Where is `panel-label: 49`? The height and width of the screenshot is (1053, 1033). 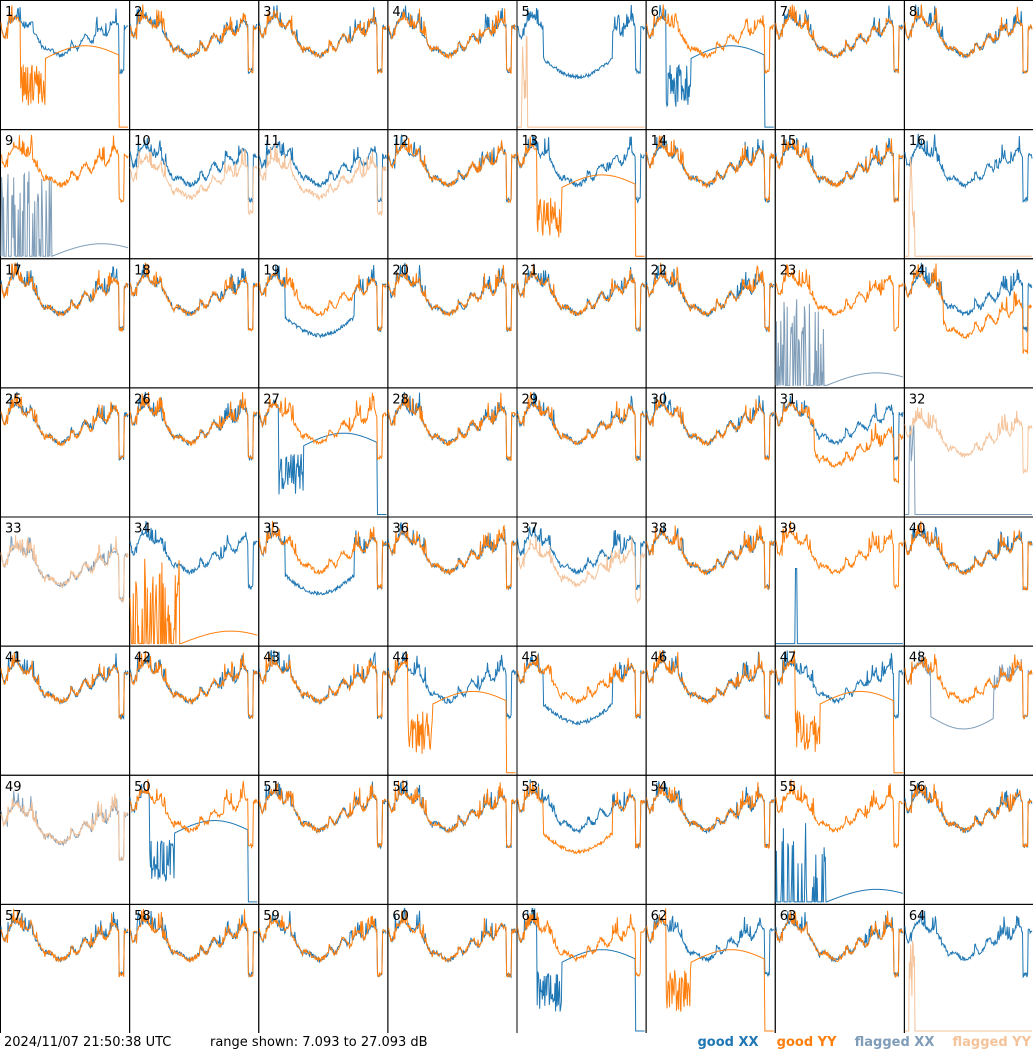 panel-label: 49 is located at coordinates (13, 787).